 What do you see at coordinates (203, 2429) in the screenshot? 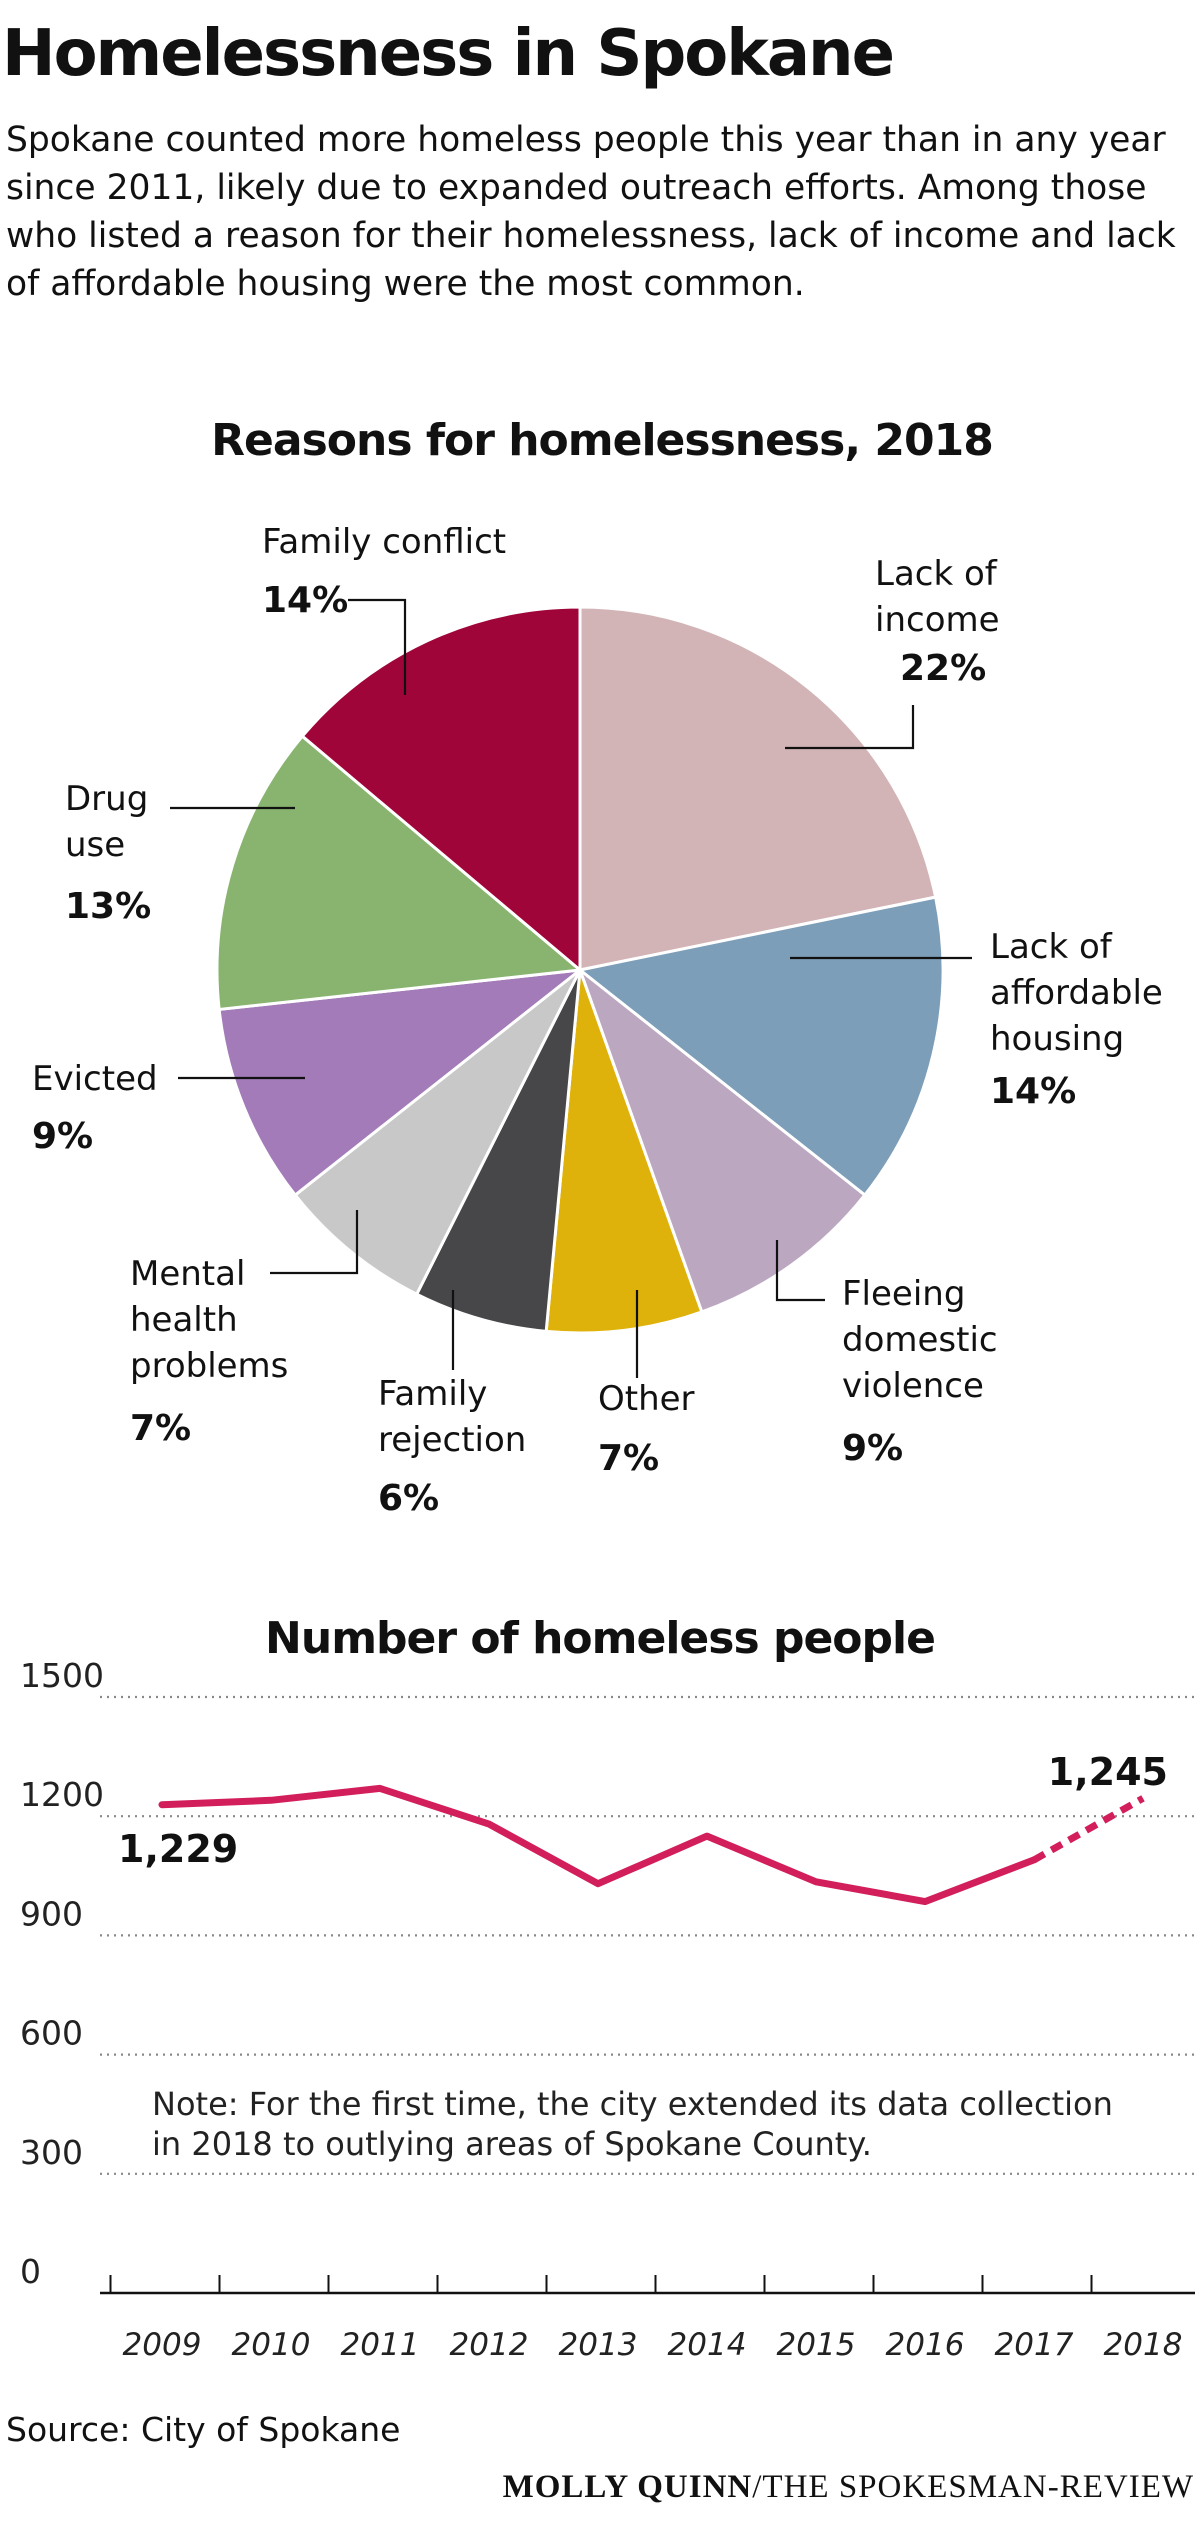
I see `source-line: Source: City of Spokane` at bounding box center [203, 2429].